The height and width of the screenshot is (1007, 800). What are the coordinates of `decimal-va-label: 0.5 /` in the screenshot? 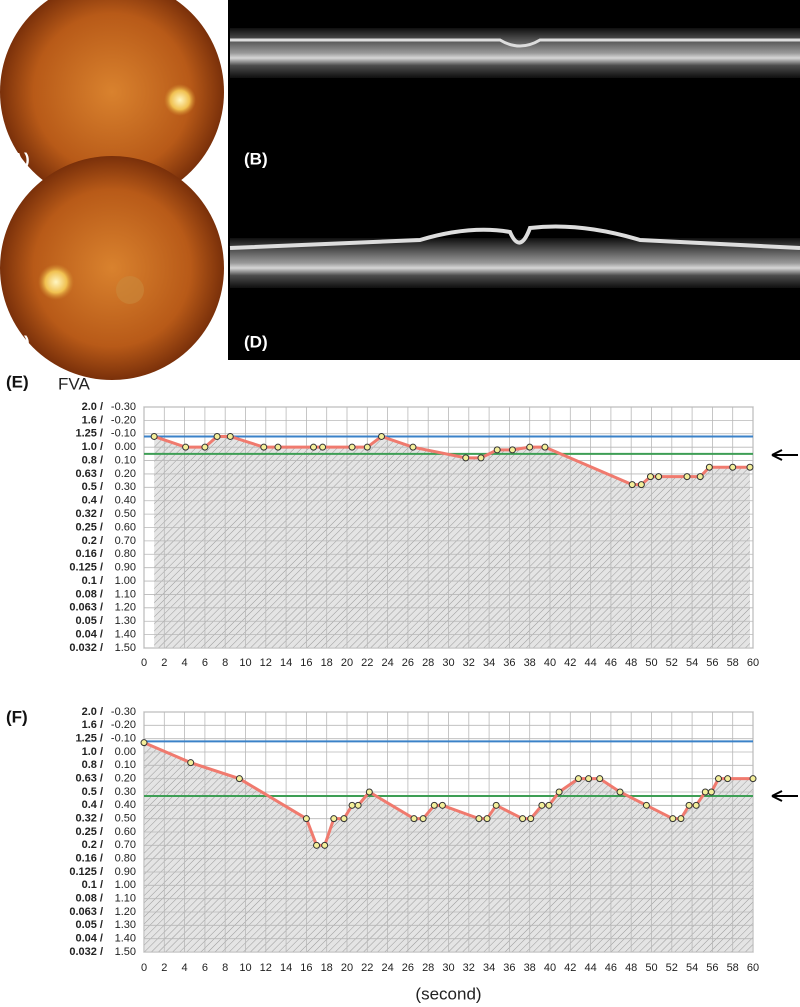 It's located at (92, 792).